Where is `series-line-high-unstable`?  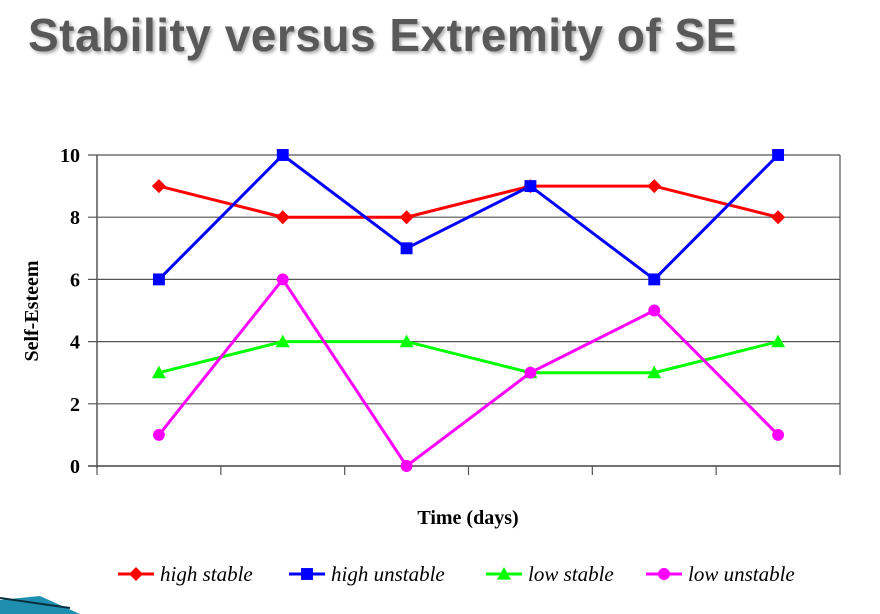 series-line-high-unstable is located at coordinates (468, 217).